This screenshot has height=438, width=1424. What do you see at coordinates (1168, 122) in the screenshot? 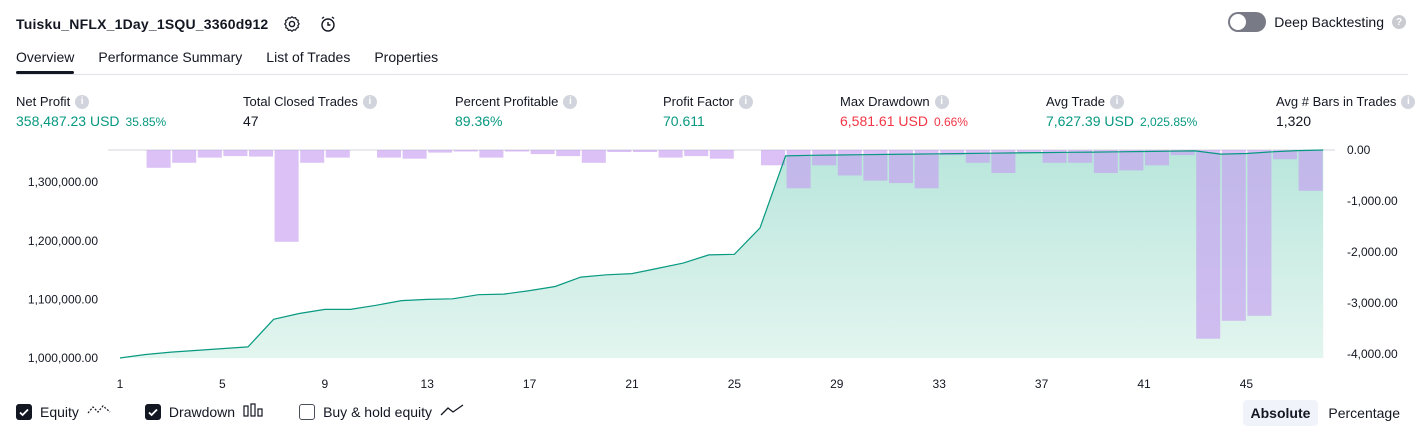
I see `metric-secondary: 2,025.85%` at bounding box center [1168, 122].